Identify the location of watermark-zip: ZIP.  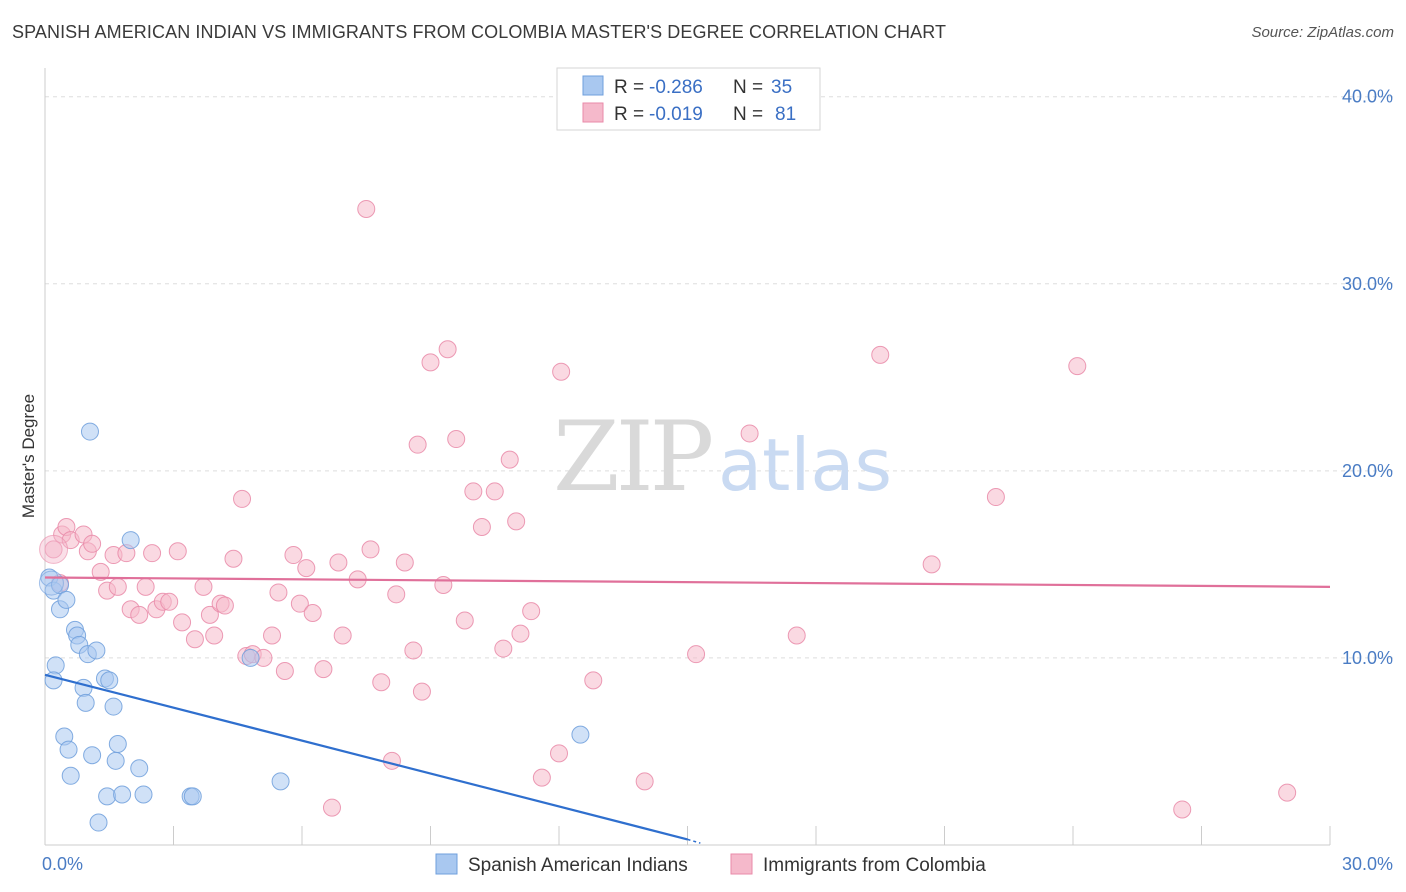
(632, 457).